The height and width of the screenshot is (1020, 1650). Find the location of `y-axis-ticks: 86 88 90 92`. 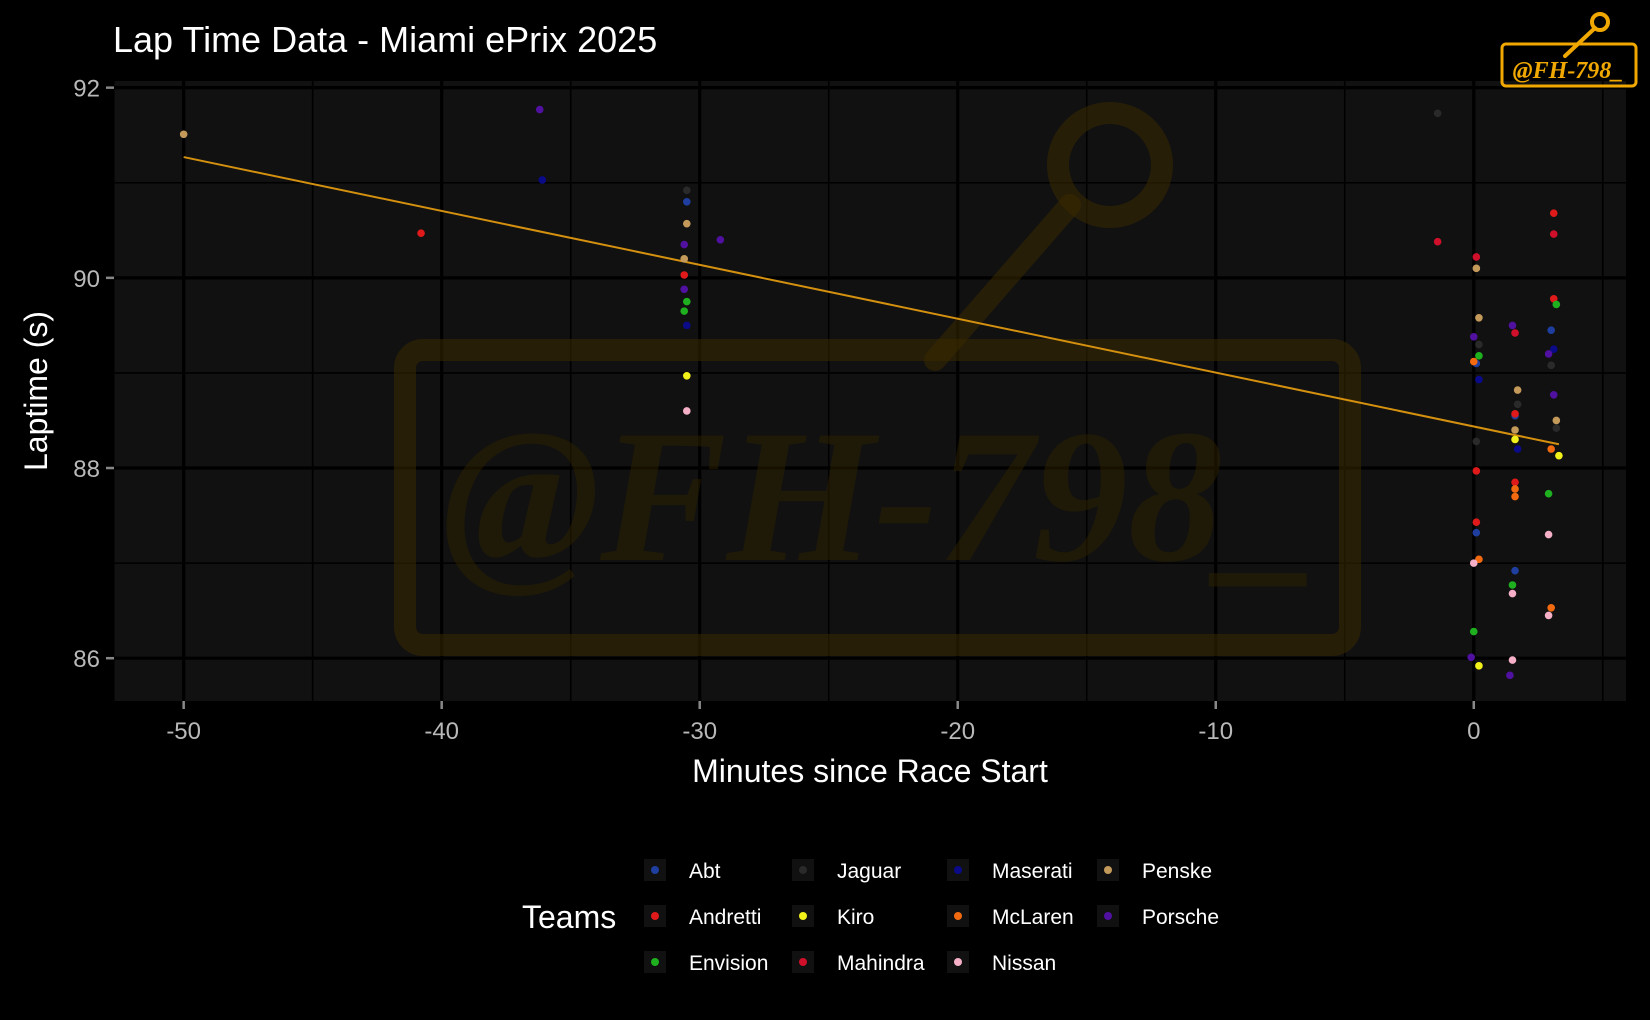

y-axis-ticks: 86 88 90 92 is located at coordinates (93, 374).